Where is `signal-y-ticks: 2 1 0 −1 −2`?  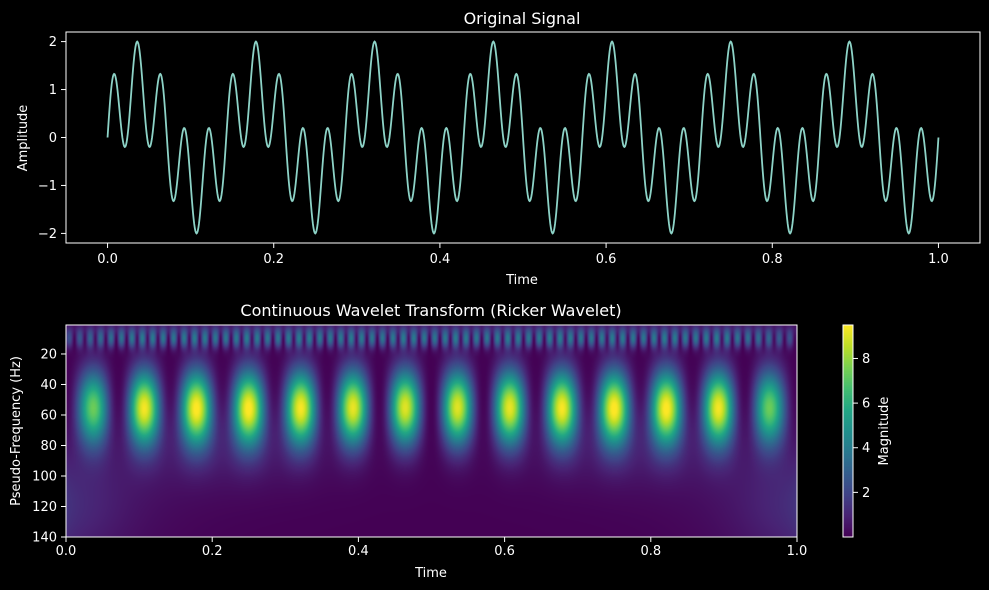 signal-y-ticks: 2 1 0 −1 −2 is located at coordinates (52, 138).